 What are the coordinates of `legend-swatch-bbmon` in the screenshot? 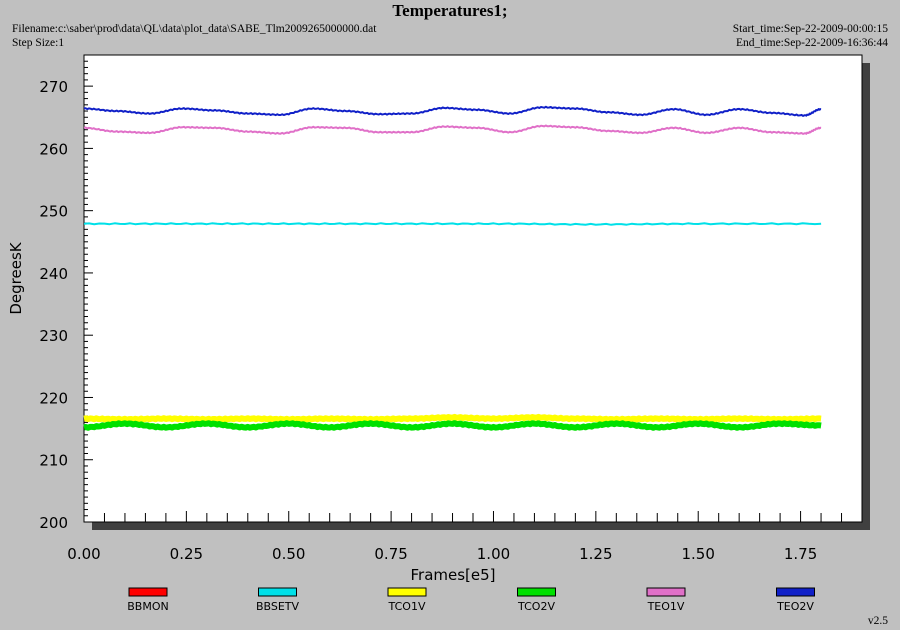 It's located at (148, 592).